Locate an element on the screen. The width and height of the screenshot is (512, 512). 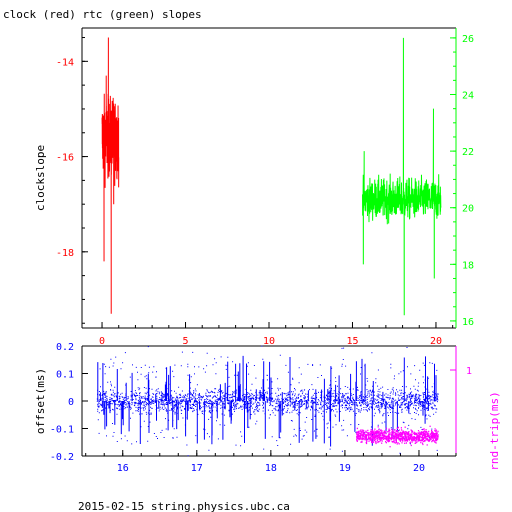
y-tick-label: -14 is located at coordinates (65, 62).